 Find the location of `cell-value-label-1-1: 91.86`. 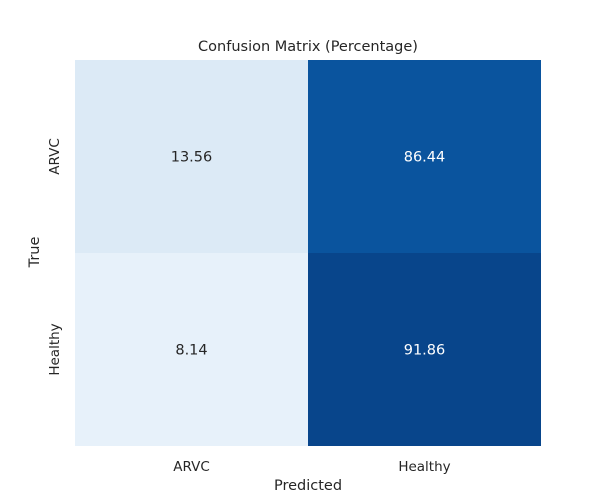

cell-value-label-1-1: 91.86 is located at coordinates (425, 351).